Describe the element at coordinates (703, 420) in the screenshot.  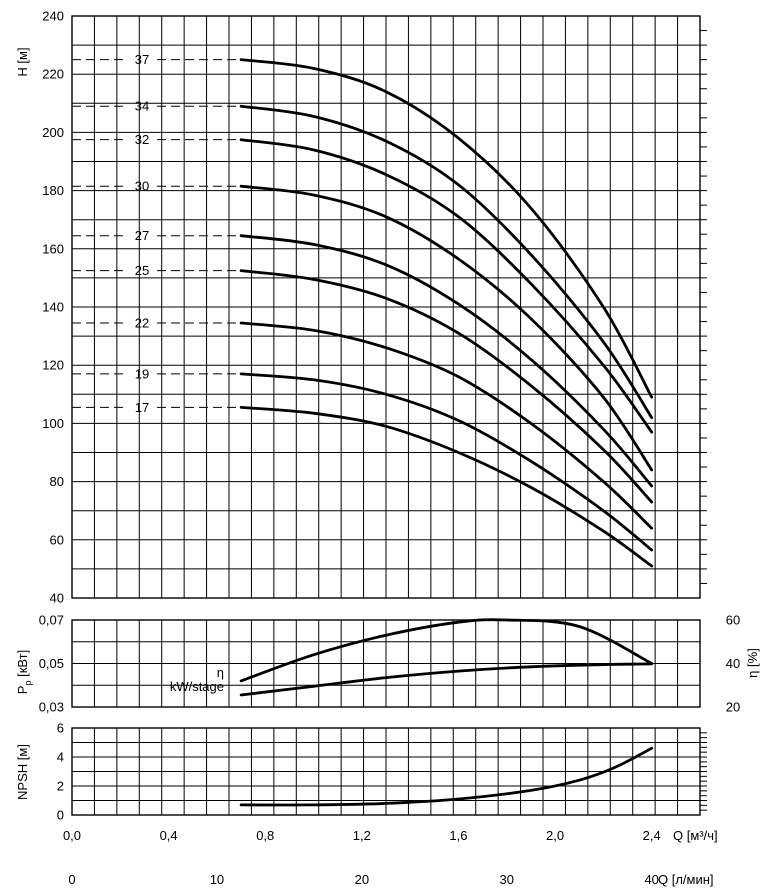
I see `axis-ticks` at that location.